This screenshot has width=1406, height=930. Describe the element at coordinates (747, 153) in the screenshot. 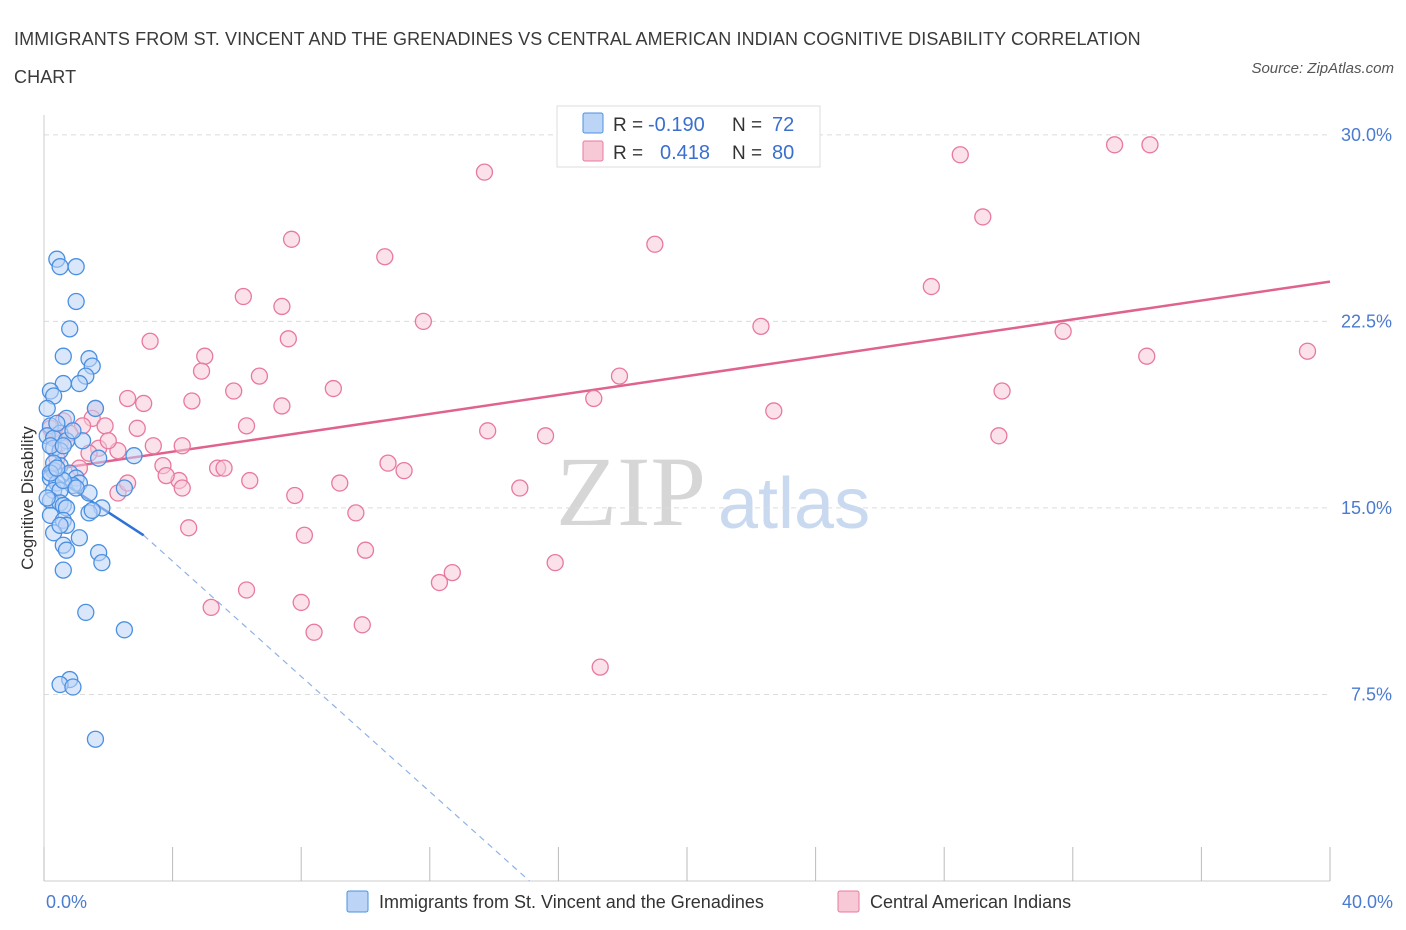

I see `legend-n-label-pink: N =` at that location.